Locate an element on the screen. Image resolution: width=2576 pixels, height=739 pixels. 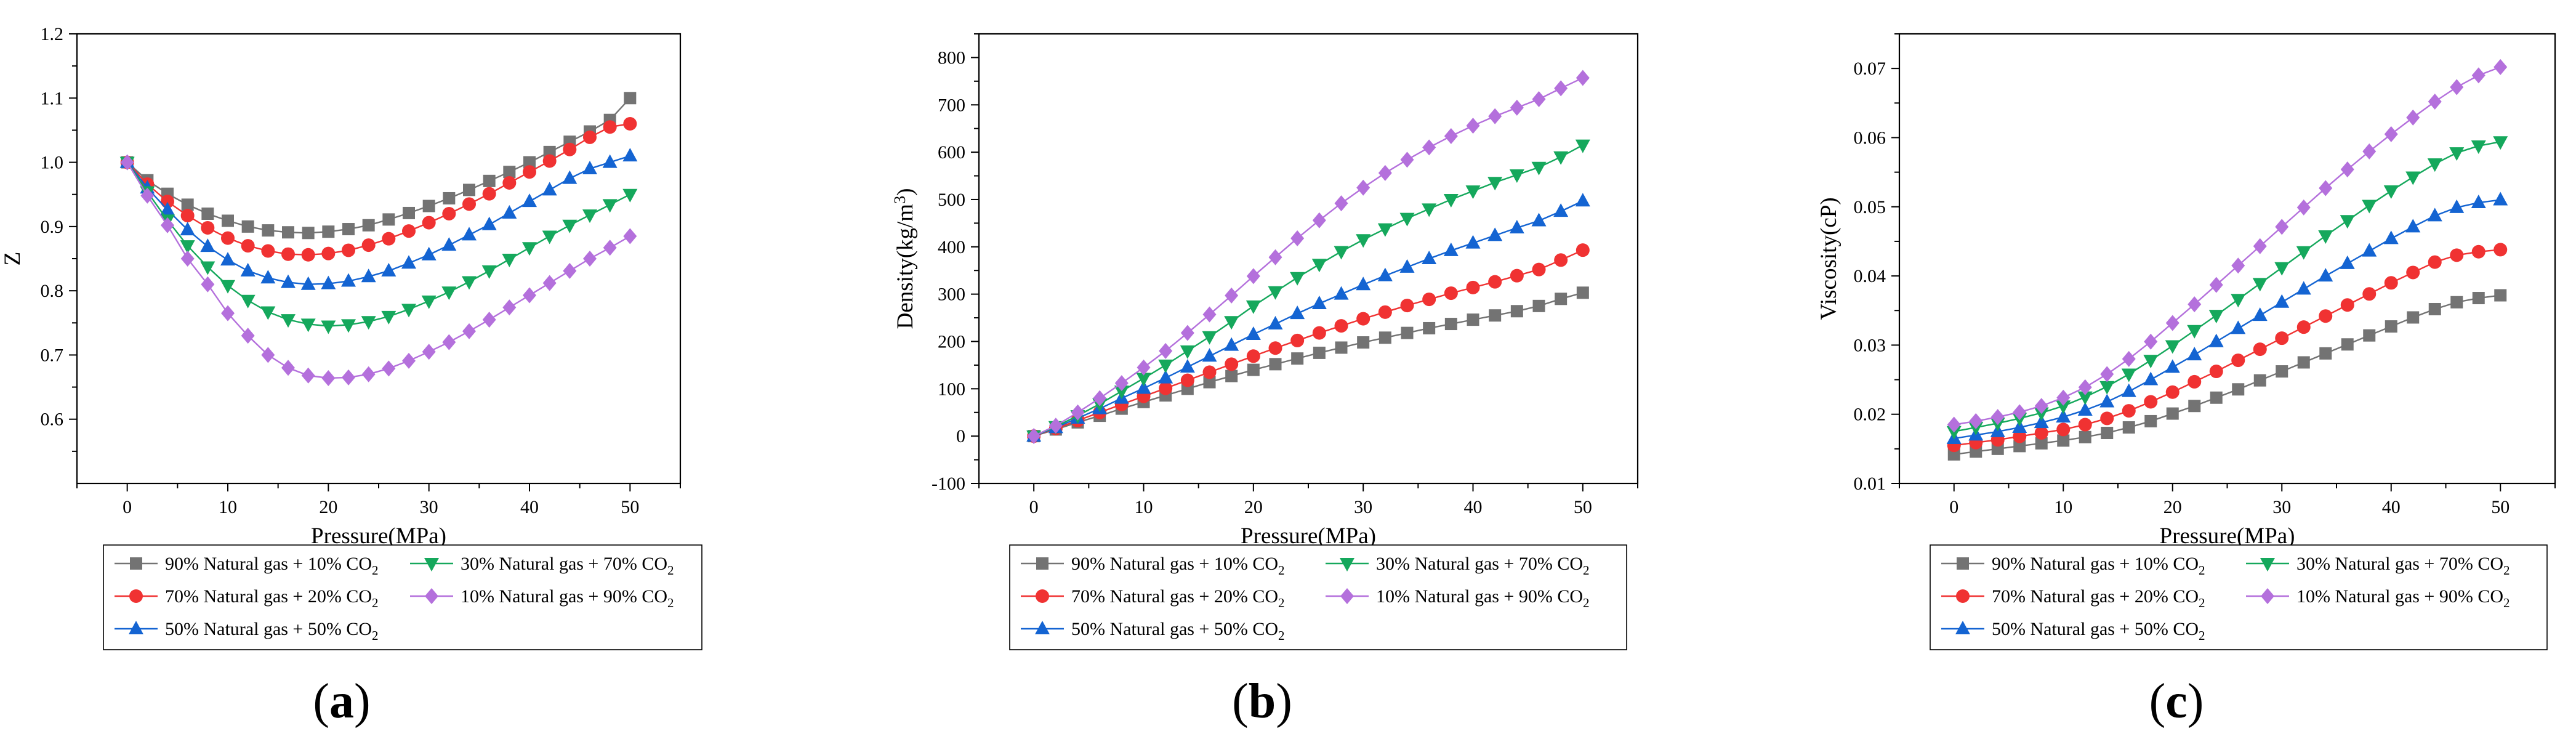
series-s10 is located at coordinates (2227, 246).